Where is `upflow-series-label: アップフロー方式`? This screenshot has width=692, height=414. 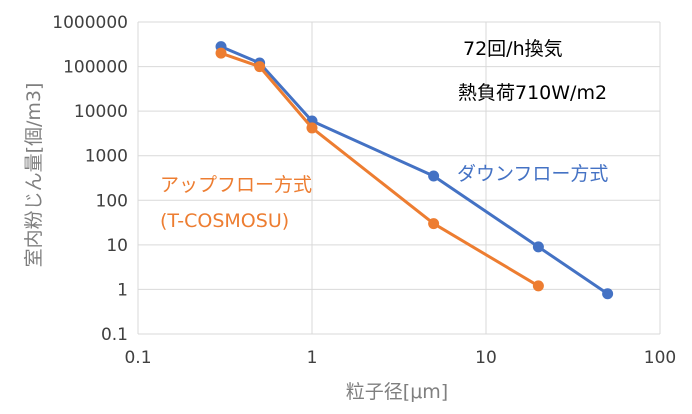 upflow-series-label: アップフロー方式 is located at coordinates (236, 185).